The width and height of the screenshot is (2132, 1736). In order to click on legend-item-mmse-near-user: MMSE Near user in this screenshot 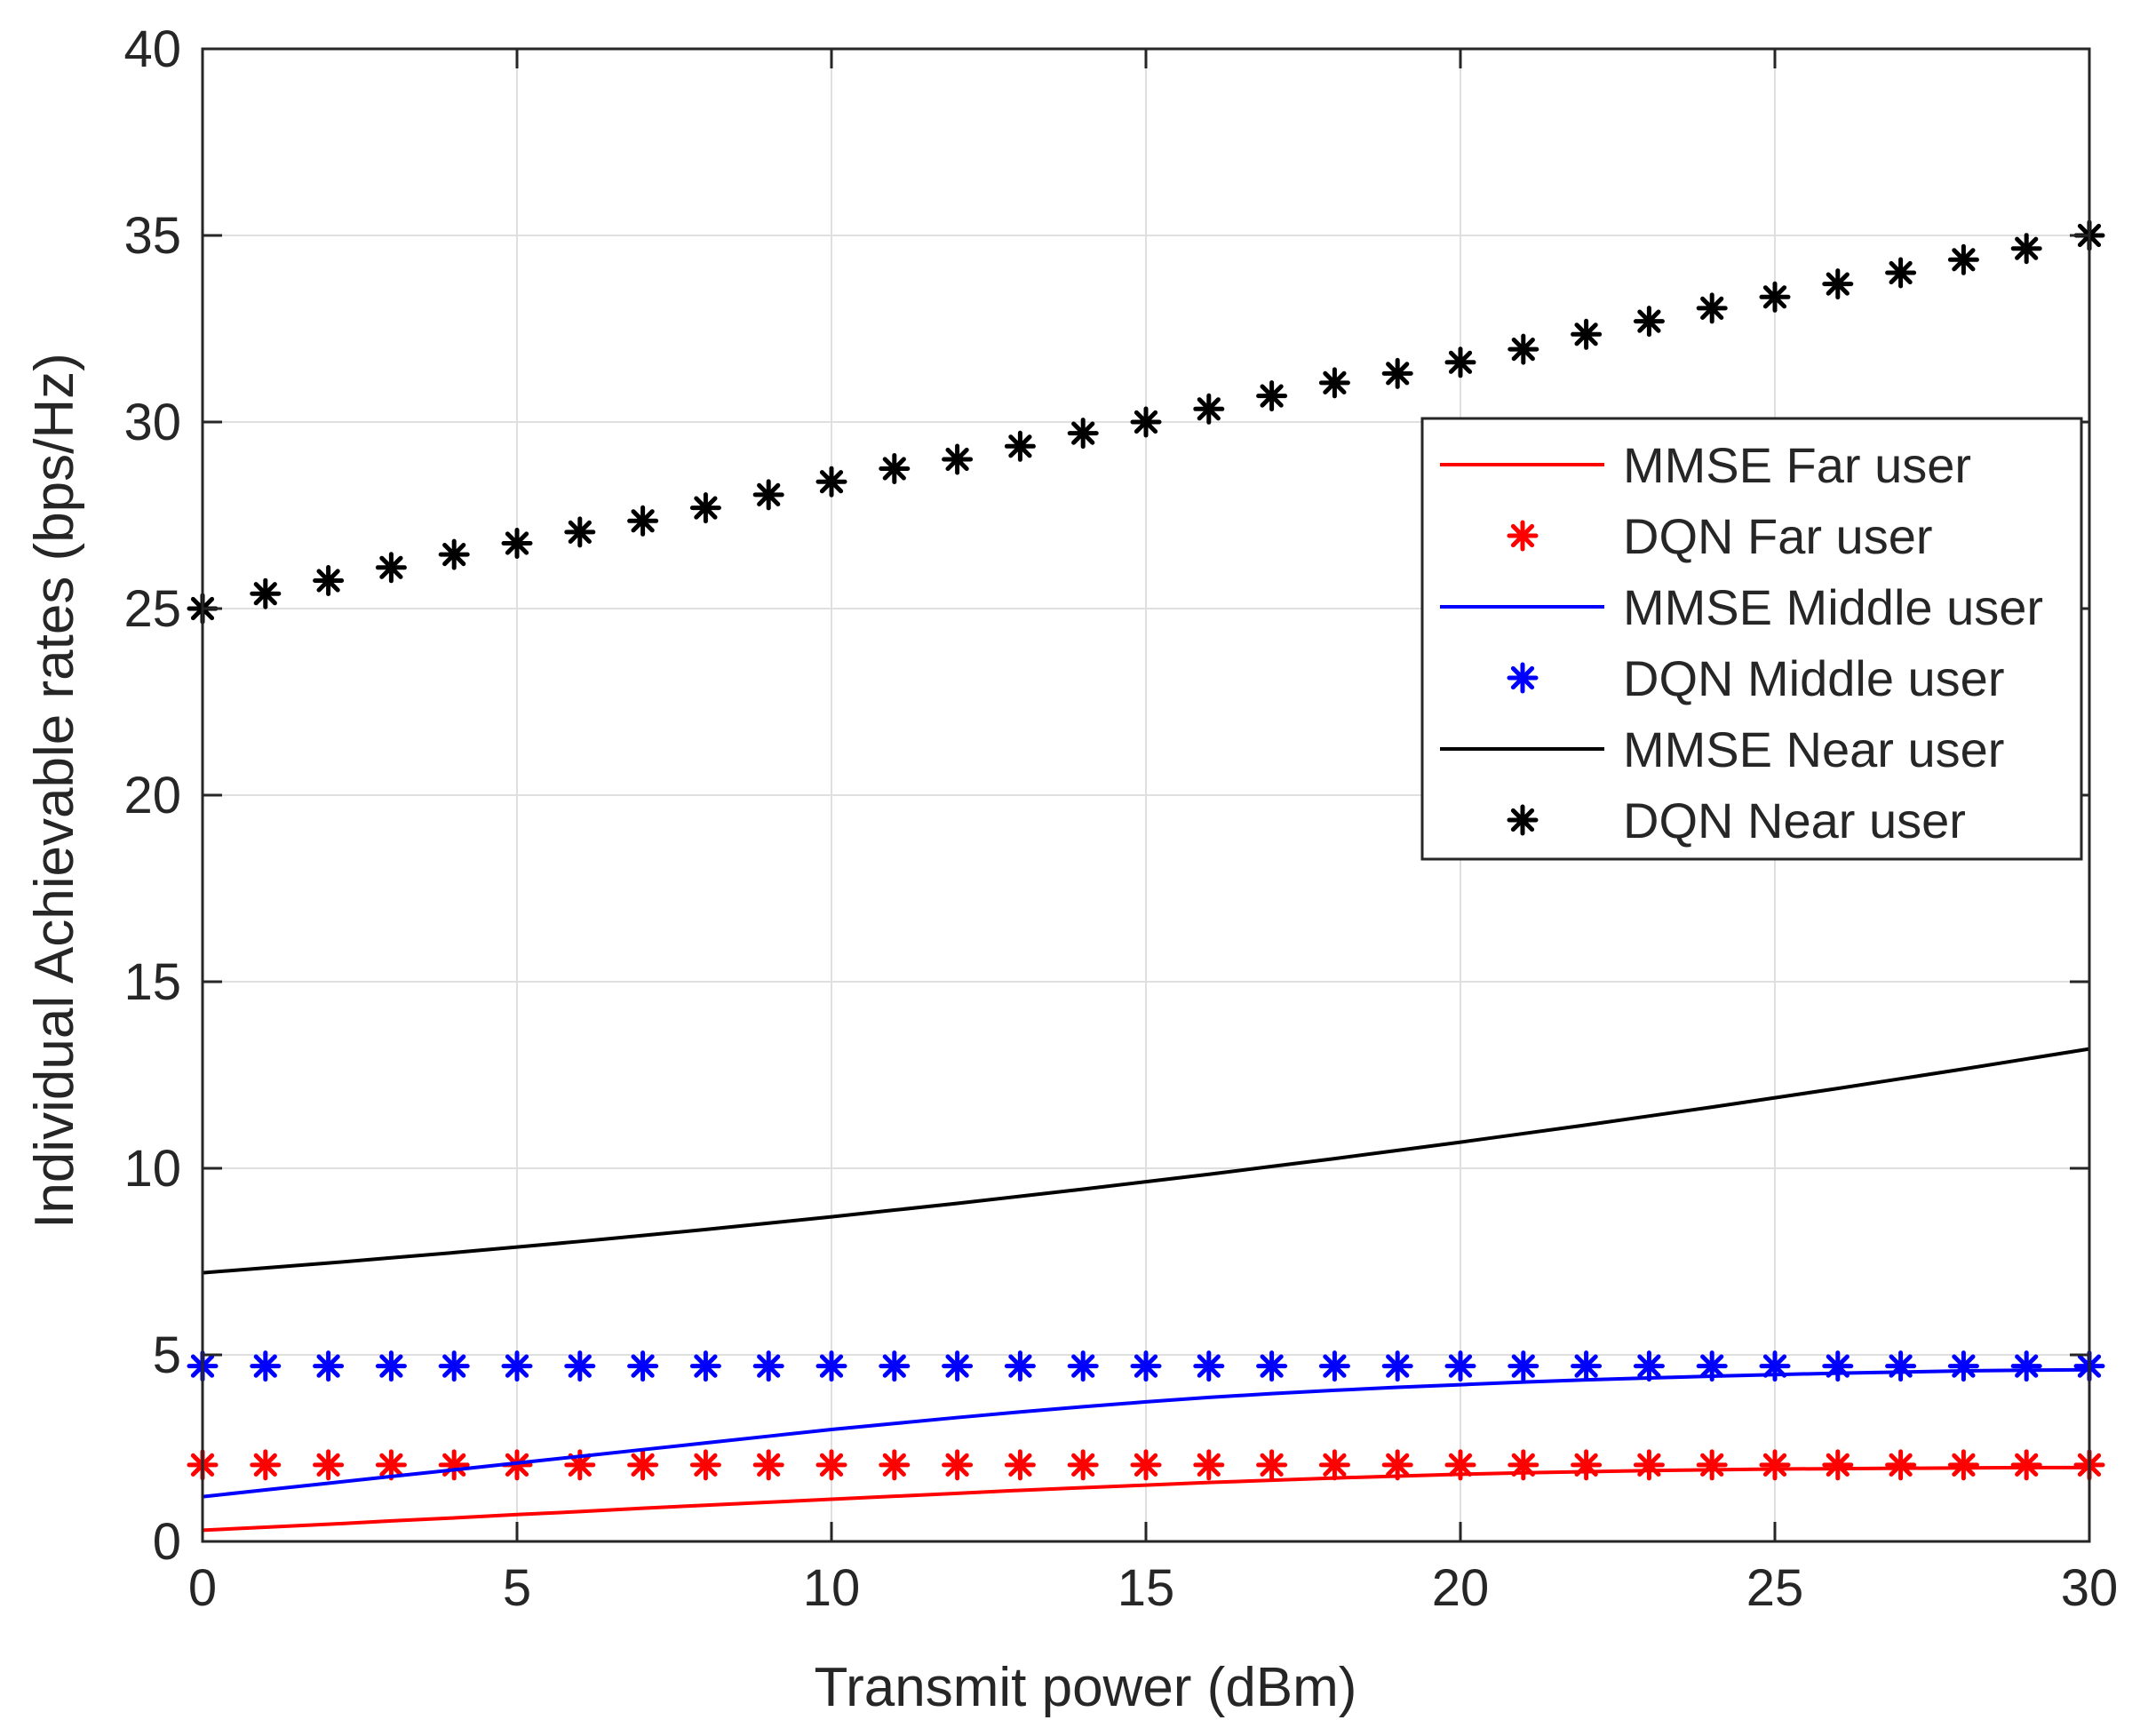, I will do `click(1722, 749)`.